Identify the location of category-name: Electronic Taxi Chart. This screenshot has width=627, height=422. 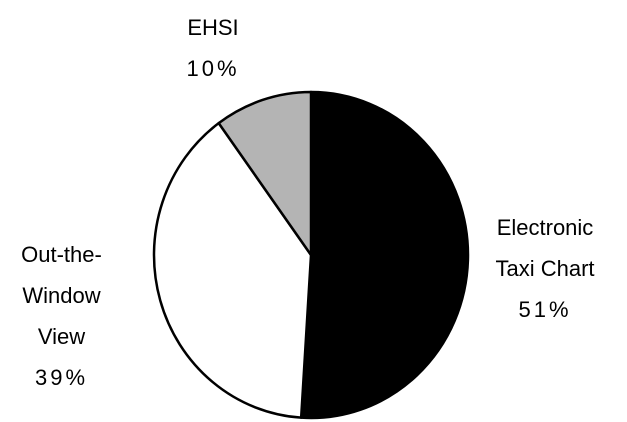
(545, 248).